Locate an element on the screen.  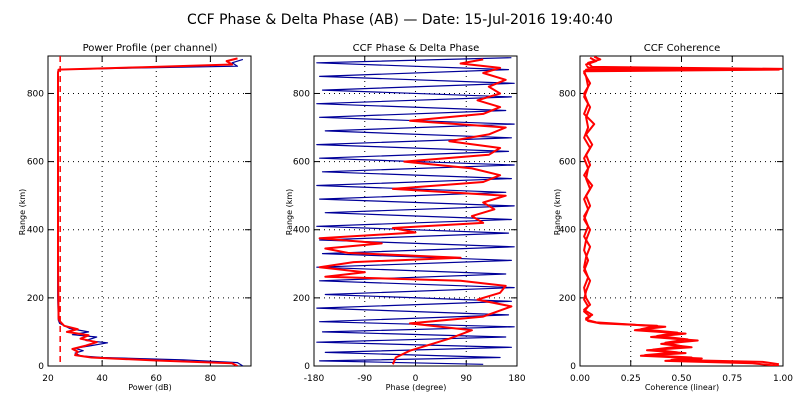
x-tick-label: 80 is located at coordinates (211, 379).